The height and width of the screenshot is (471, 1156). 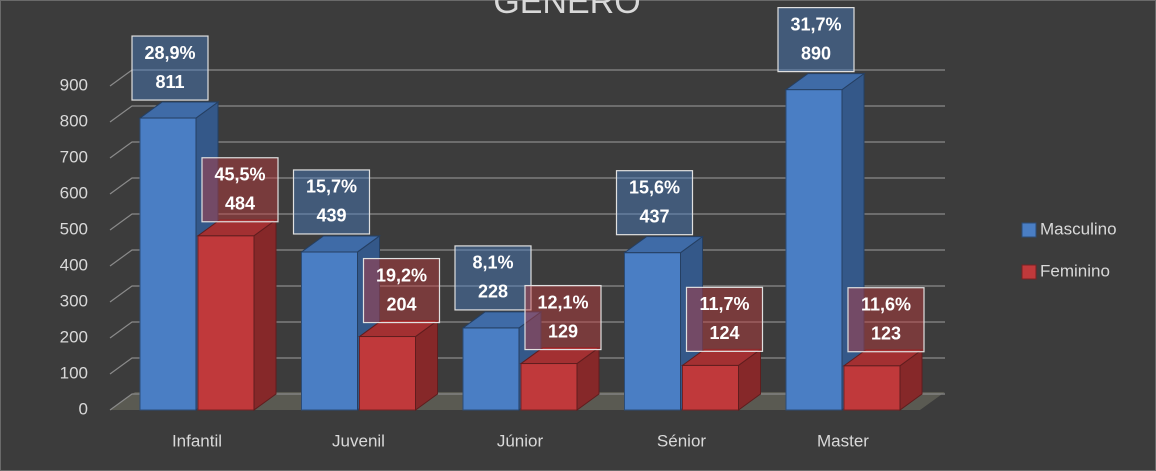 What do you see at coordinates (886, 333) in the screenshot?
I see `data-label-value: 123` at bounding box center [886, 333].